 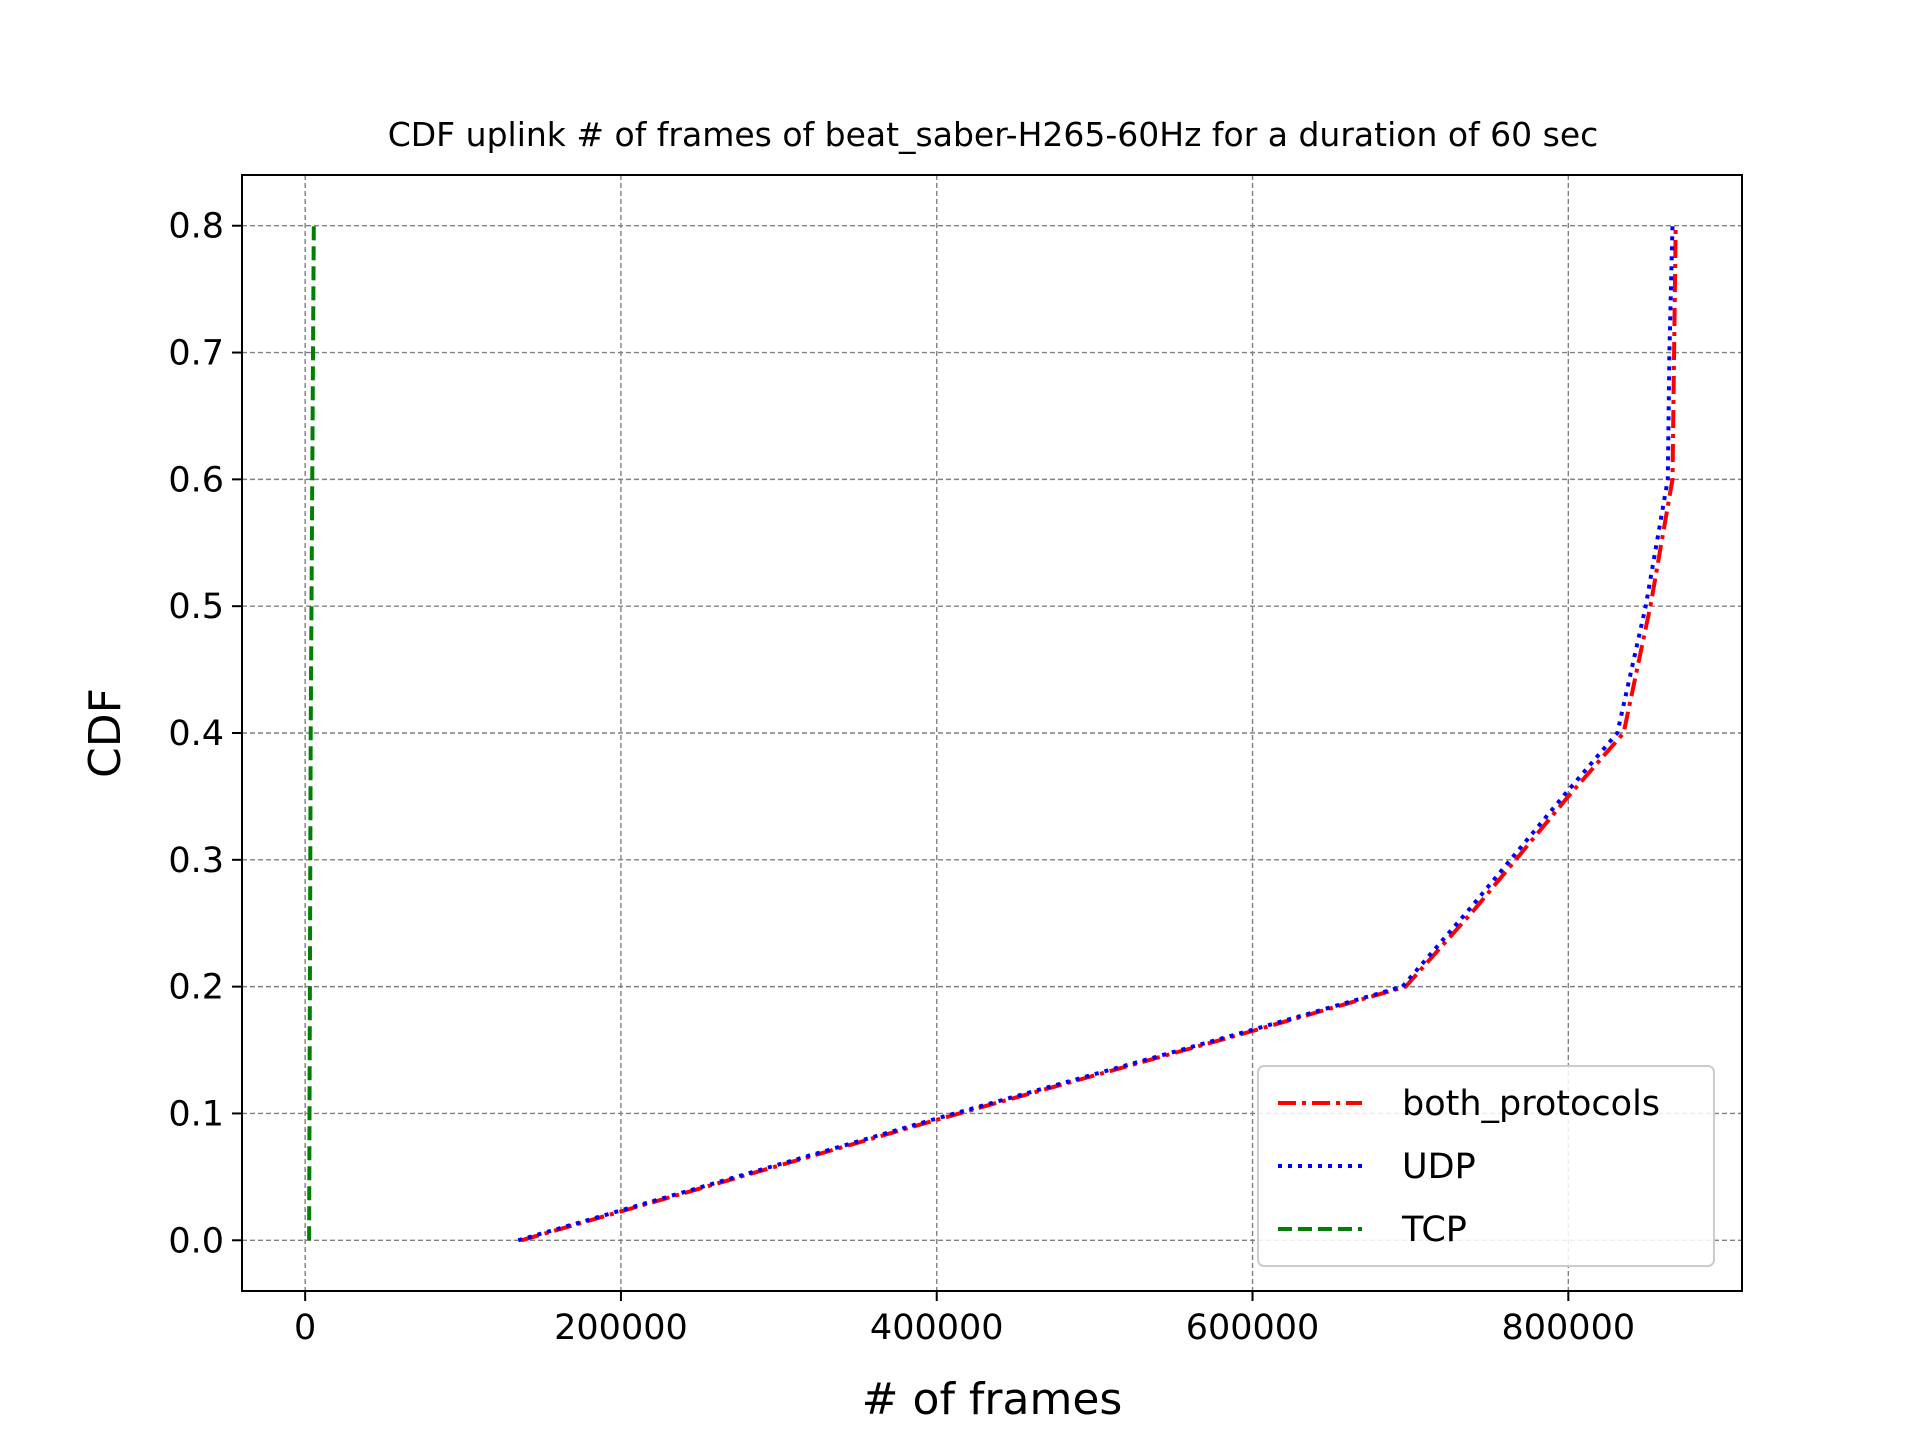 What do you see at coordinates (196, 227) in the screenshot?
I see `y-tick-label: 0.8` at bounding box center [196, 227].